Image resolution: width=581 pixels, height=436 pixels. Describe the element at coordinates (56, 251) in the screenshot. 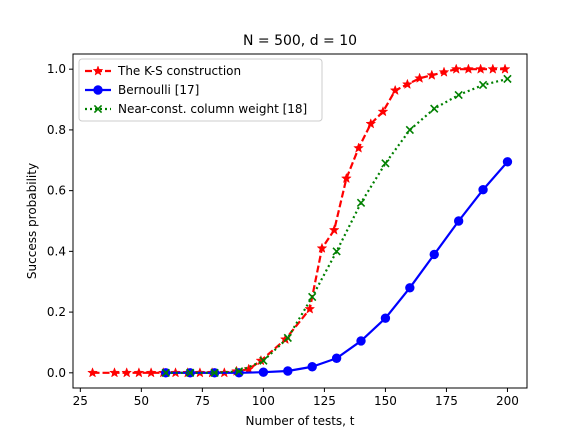

I see `y-tick-label: 0.4` at that location.